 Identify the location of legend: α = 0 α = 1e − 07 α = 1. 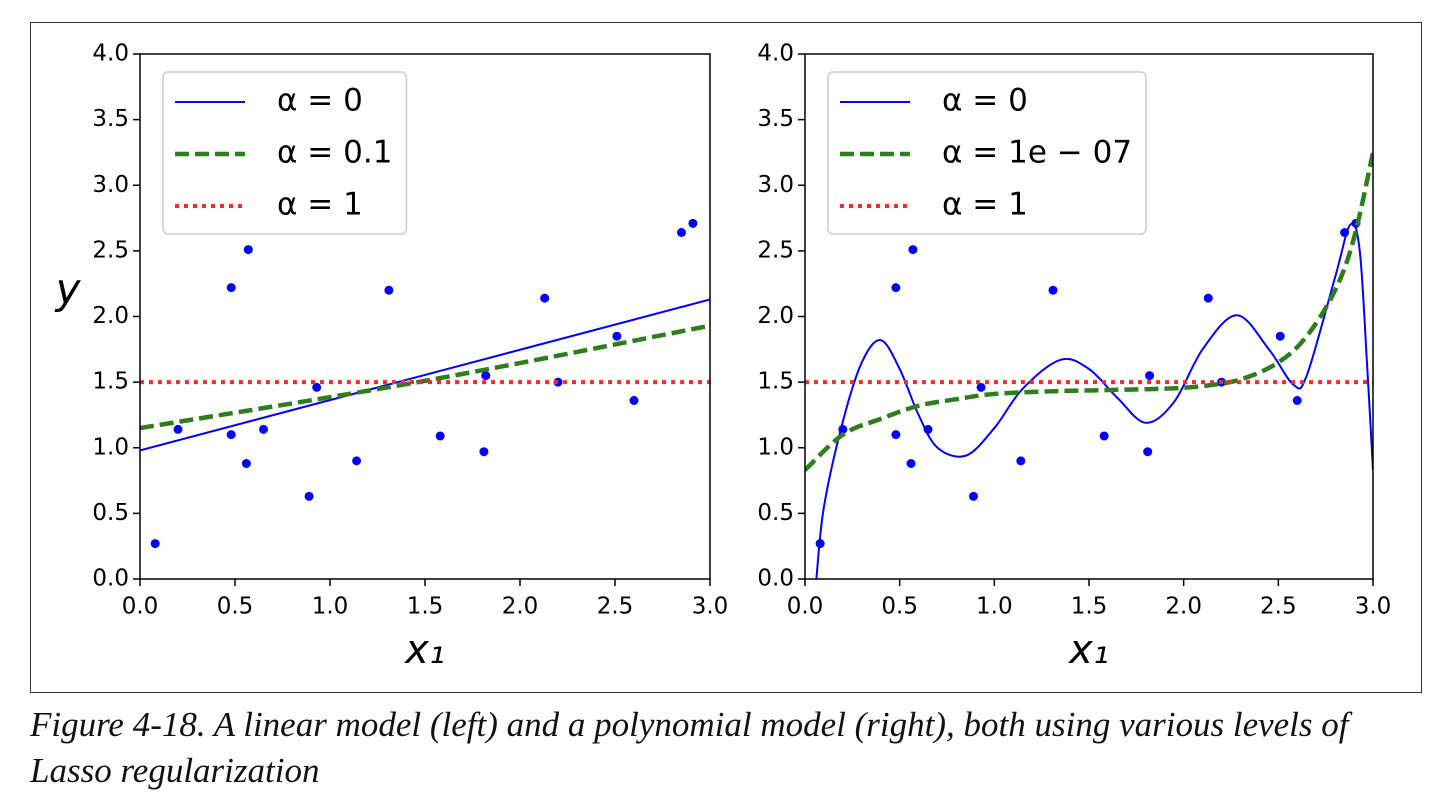
(987, 153).